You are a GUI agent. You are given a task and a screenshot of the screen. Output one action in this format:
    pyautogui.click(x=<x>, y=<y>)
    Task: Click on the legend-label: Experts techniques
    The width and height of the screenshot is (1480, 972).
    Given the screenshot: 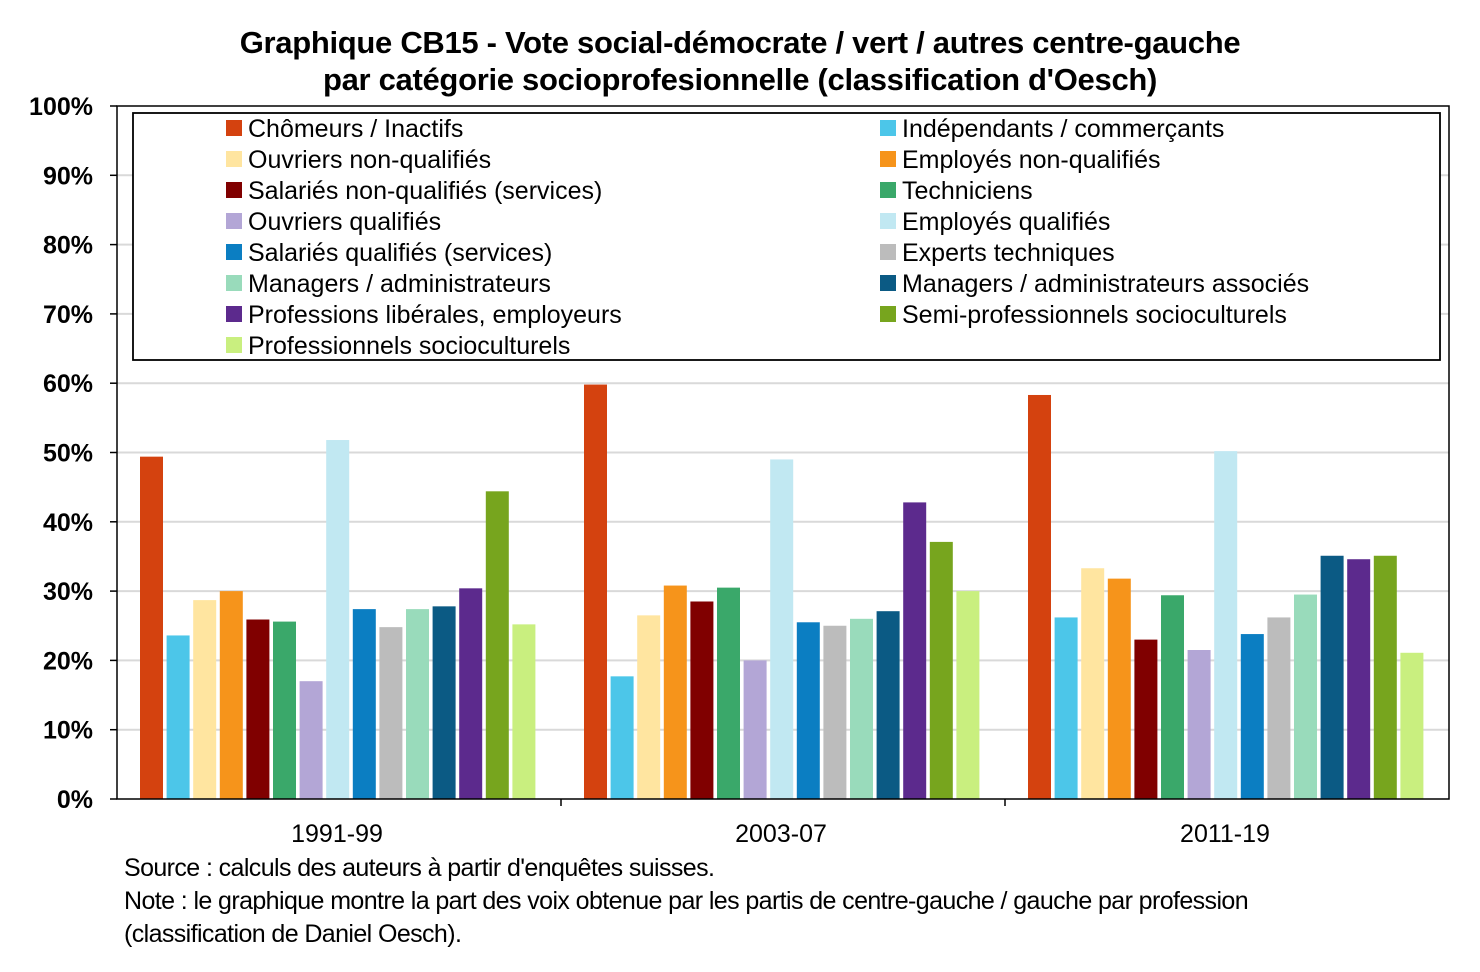 What is the action you would take?
    pyautogui.click(x=1008, y=253)
    